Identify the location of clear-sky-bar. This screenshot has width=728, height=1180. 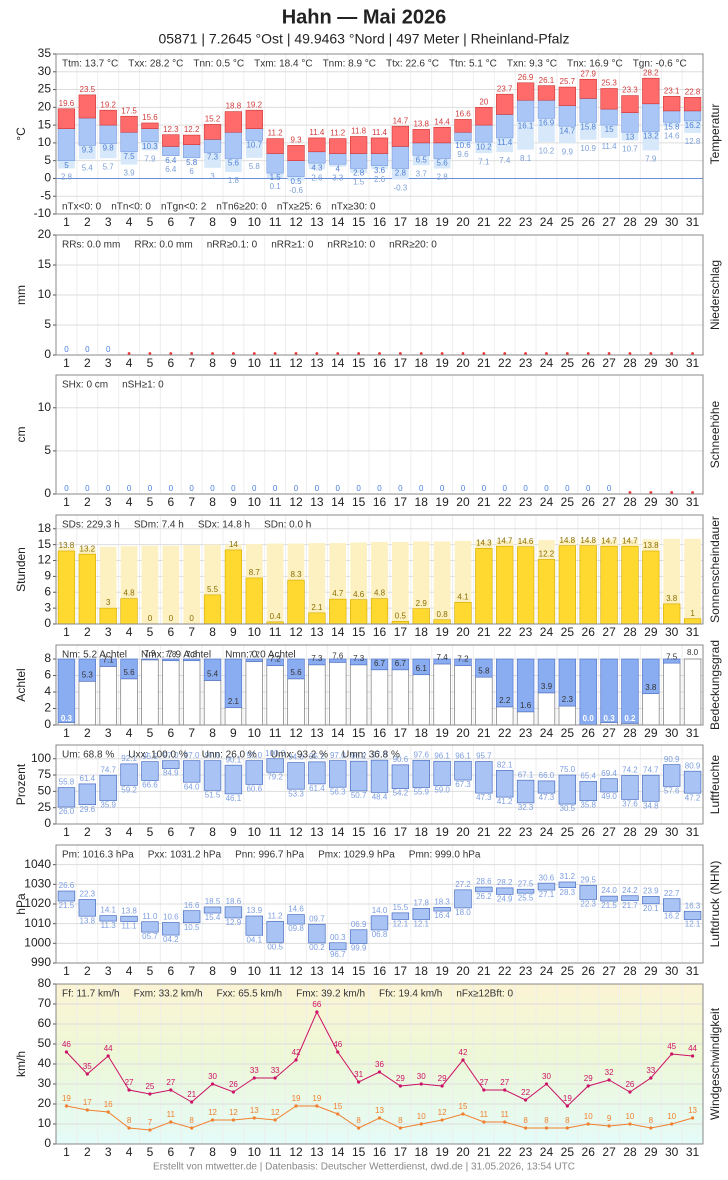
(609, 690).